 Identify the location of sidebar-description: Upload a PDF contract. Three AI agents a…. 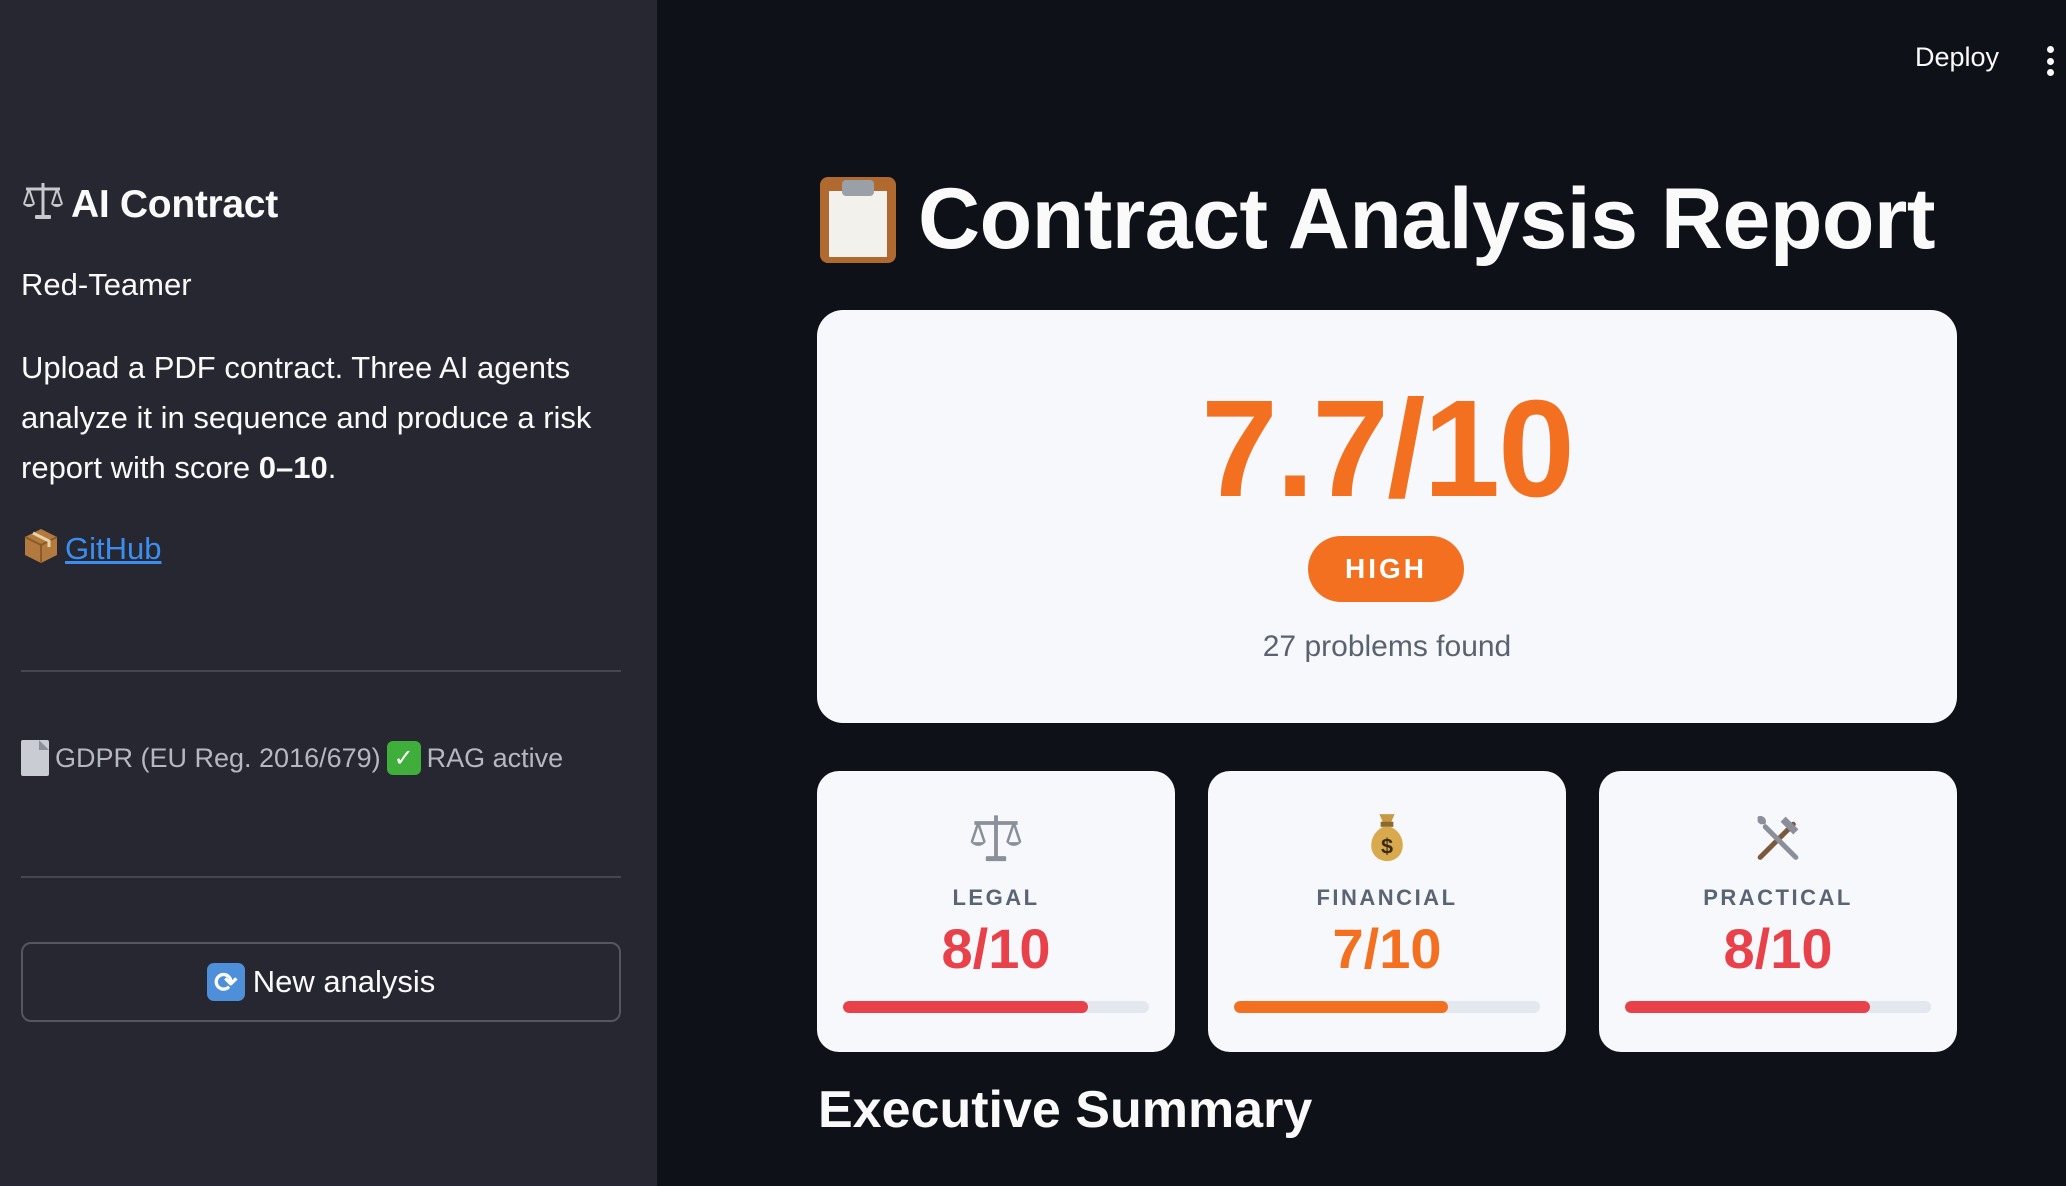
(321, 418).